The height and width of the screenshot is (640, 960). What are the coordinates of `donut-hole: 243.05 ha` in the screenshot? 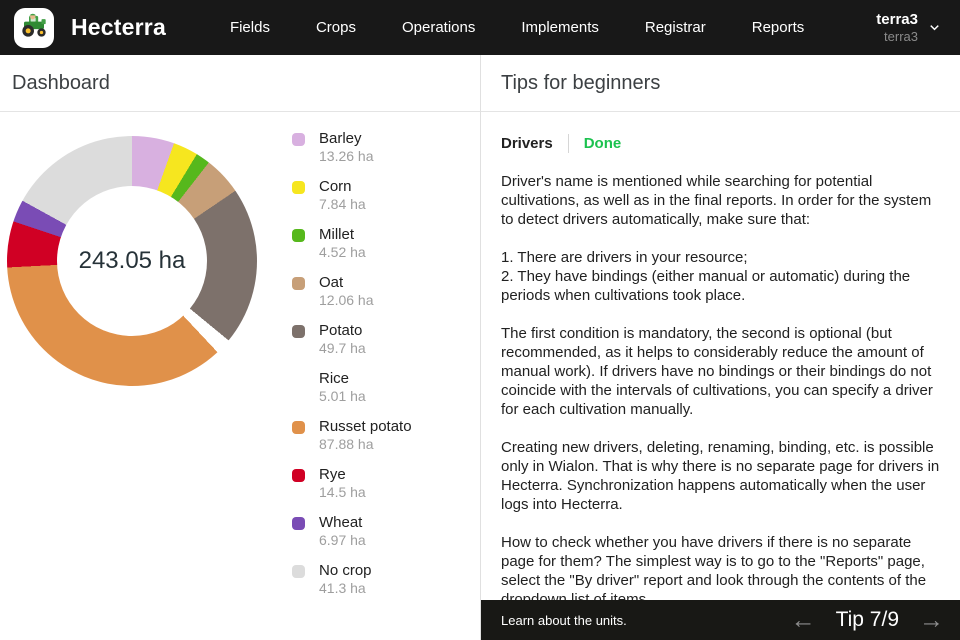 It's located at (132, 261).